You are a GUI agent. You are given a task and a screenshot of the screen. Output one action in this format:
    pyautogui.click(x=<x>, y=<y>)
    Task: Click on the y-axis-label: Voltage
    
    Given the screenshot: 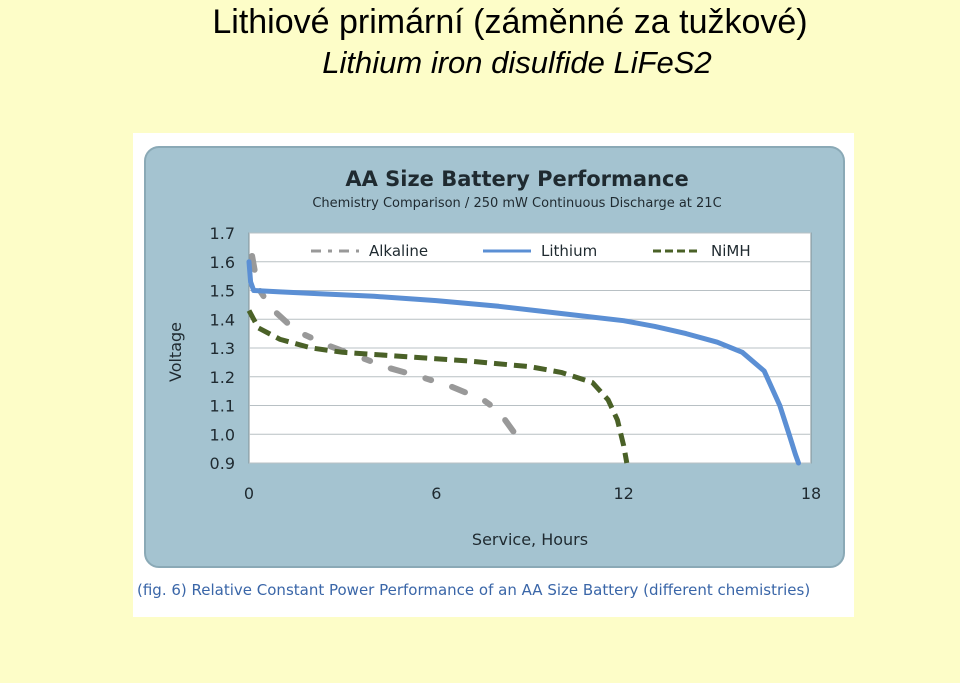 What is the action you would take?
    pyautogui.click(x=175, y=352)
    